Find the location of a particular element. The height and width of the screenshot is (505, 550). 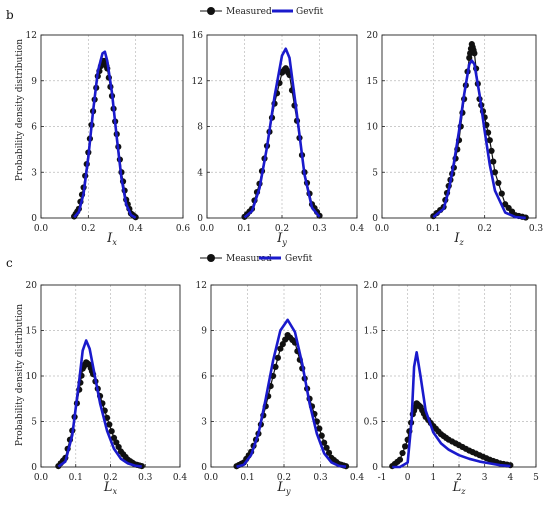

panel-label-c: c is located at coordinates (9, 263).